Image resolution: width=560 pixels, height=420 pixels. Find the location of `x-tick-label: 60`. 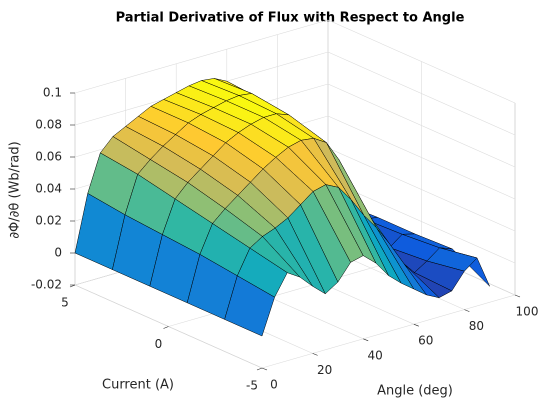

x-tick-label: 60 is located at coordinates (425, 341).